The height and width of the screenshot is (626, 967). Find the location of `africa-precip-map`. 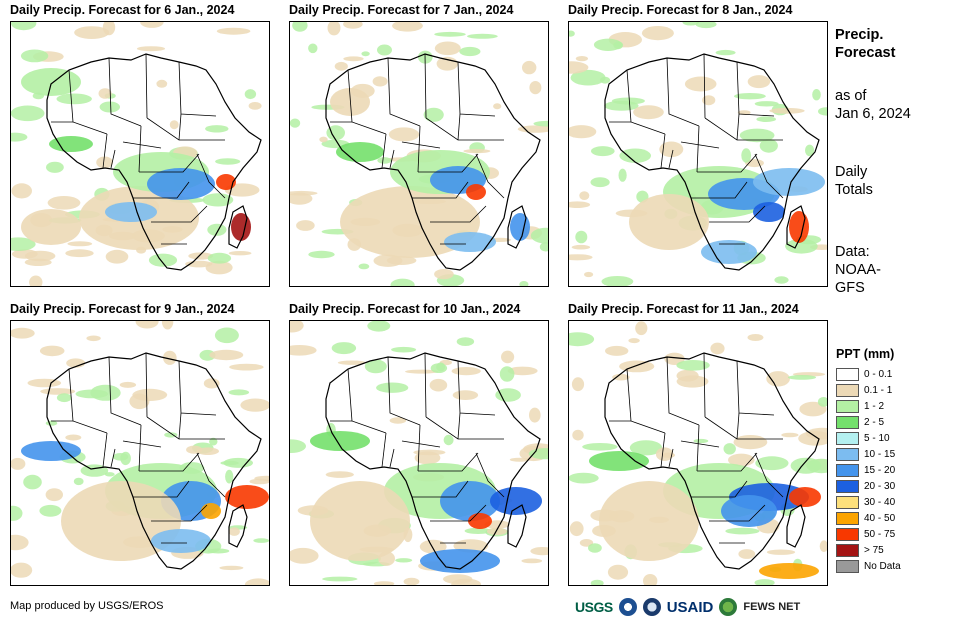

africa-precip-map is located at coordinates (140, 453).